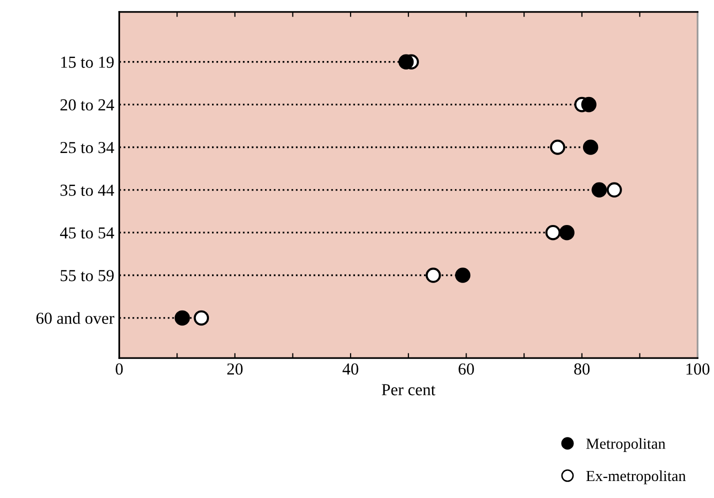  Describe the element at coordinates (87, 105) in the screenshot. I see `y-tick-label: 20 to 24` at that location.